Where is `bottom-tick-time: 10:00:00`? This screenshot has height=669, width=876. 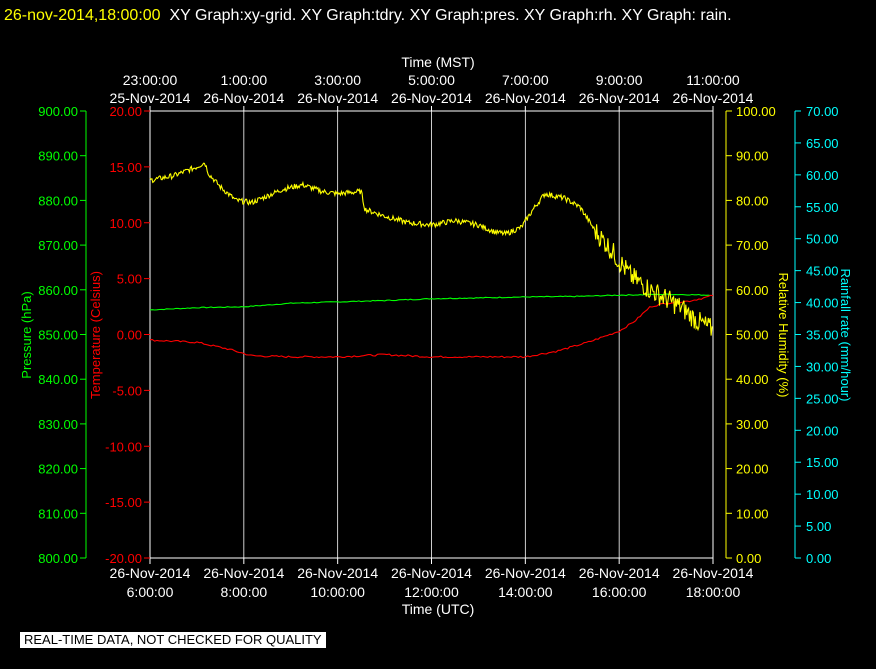
bottom-tick-time: 10:00:00 is located at coordinates (337, 592).